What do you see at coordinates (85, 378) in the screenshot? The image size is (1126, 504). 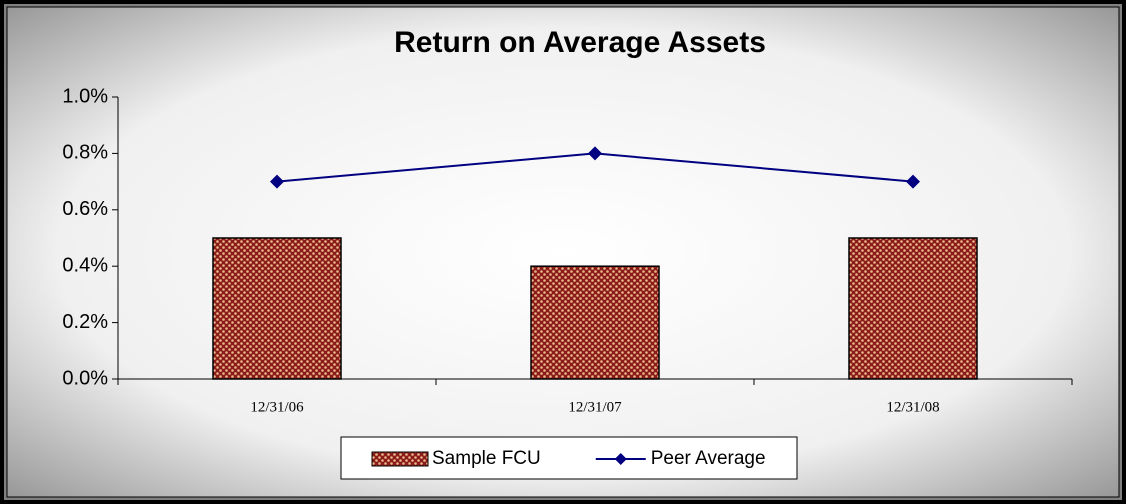 I see `y-tick-label: 0.0%` at bounding box center [85, 378].